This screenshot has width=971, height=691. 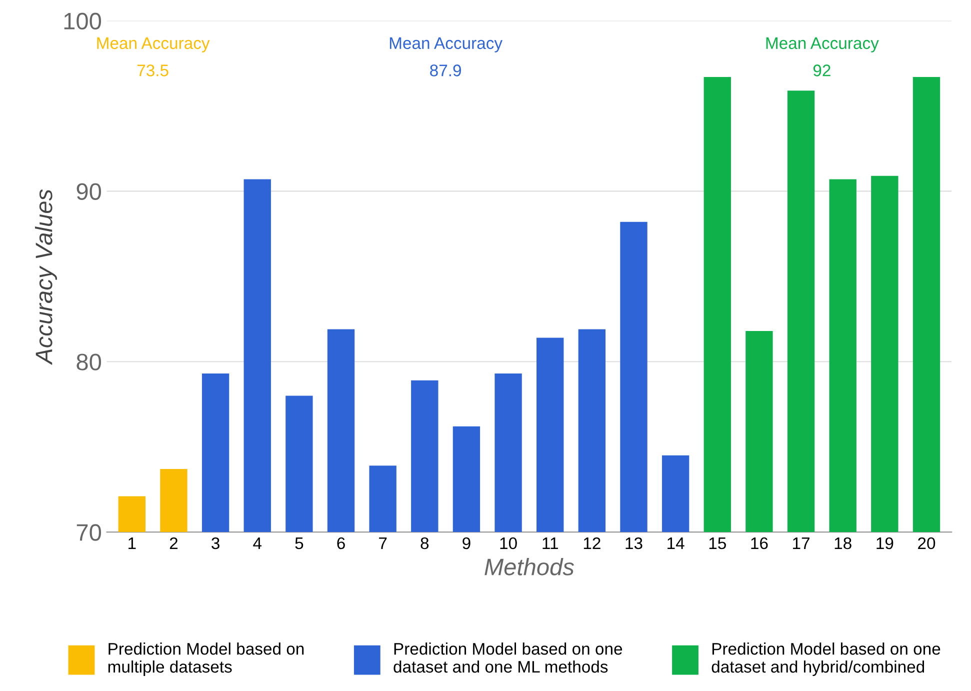 I want to click on annotation: 73.5, so click(x=152, y=70).